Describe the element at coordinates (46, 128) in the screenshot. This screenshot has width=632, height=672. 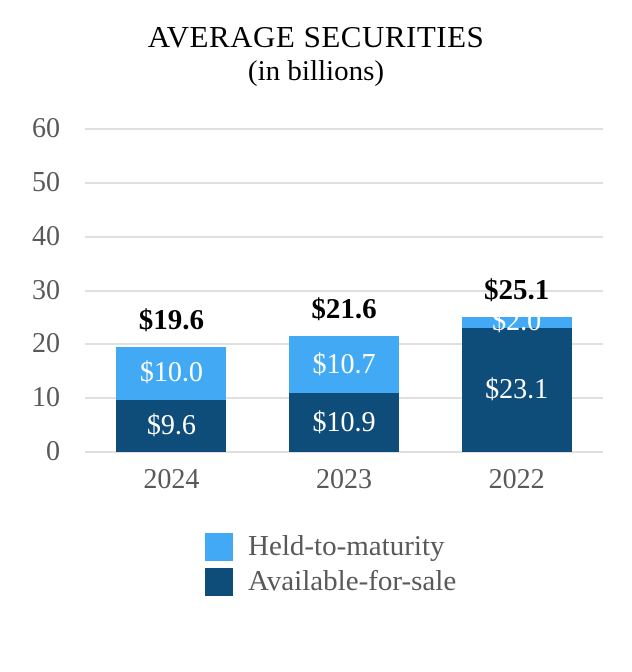
I see `y-axis-tick-label: 60` at that location.